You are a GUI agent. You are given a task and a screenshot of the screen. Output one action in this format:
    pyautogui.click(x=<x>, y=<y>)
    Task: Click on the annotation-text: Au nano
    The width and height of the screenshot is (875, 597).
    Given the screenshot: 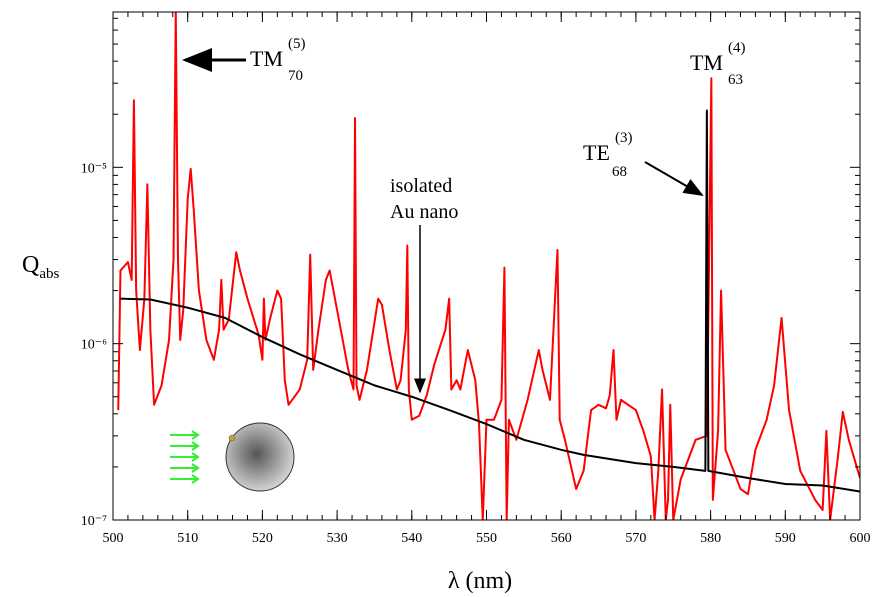 What is the action you would take?
    pyautogui.click(x=424, y=212)
    